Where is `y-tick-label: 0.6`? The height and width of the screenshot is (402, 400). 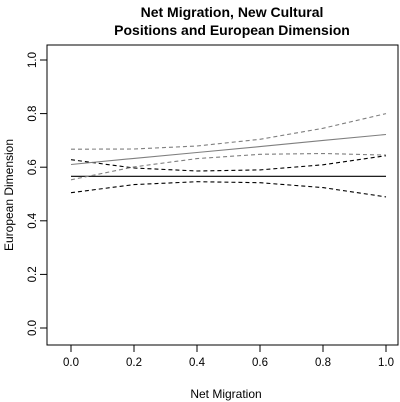
y-tick-label: 0.6 is located at coordinates (33, 167).